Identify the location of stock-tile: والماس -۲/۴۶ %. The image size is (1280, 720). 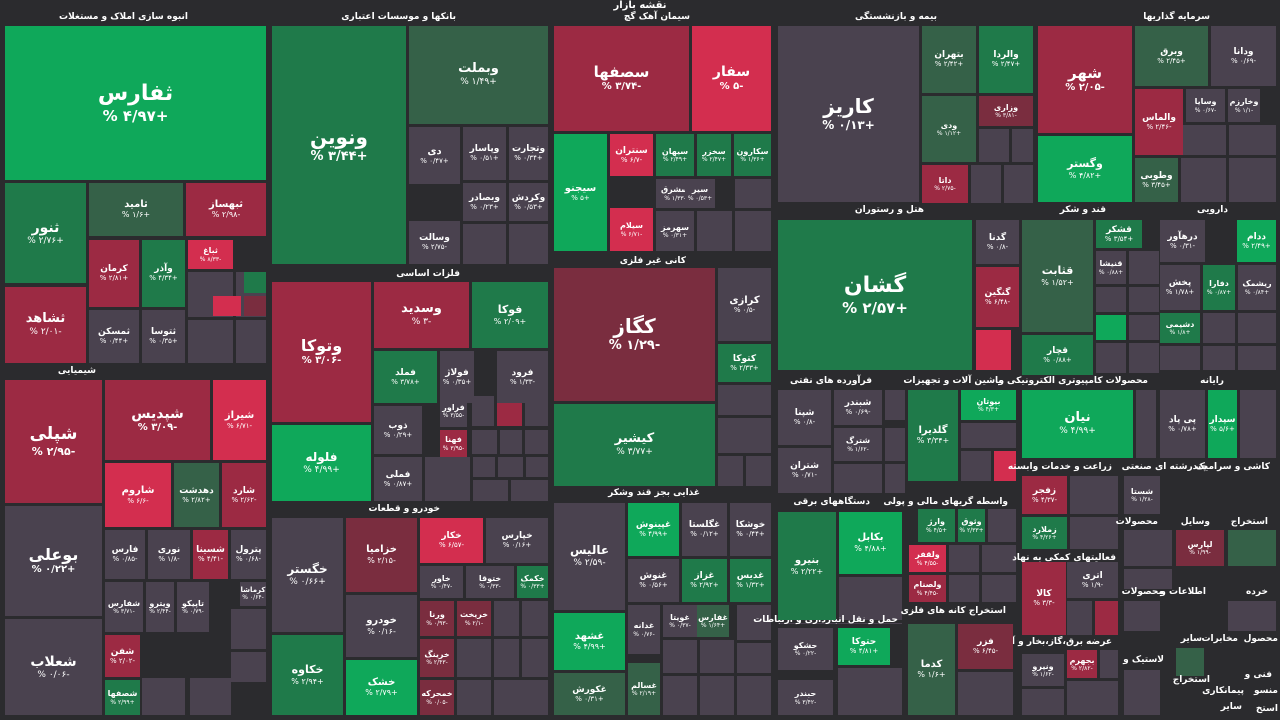
(1159, 122).